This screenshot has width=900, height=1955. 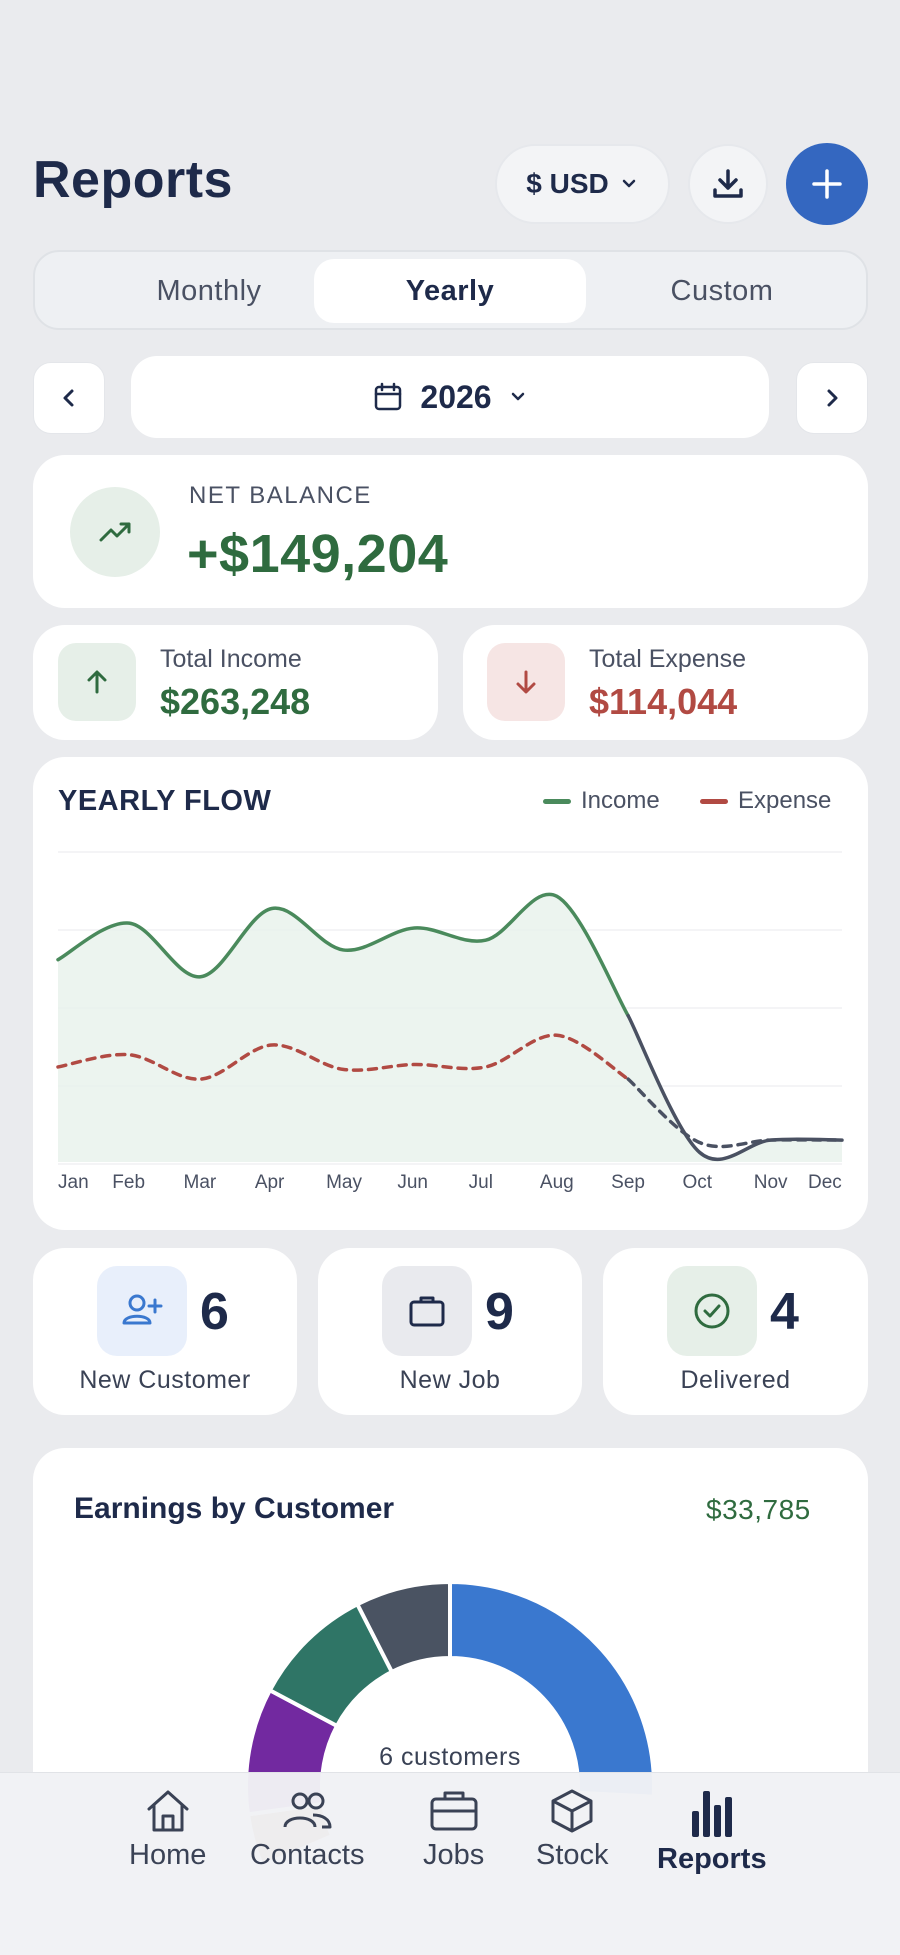 What do you see at coordinates (403, 1627) in the screenshot?
I see `donut-slice` at bounding box center [403, 1627].